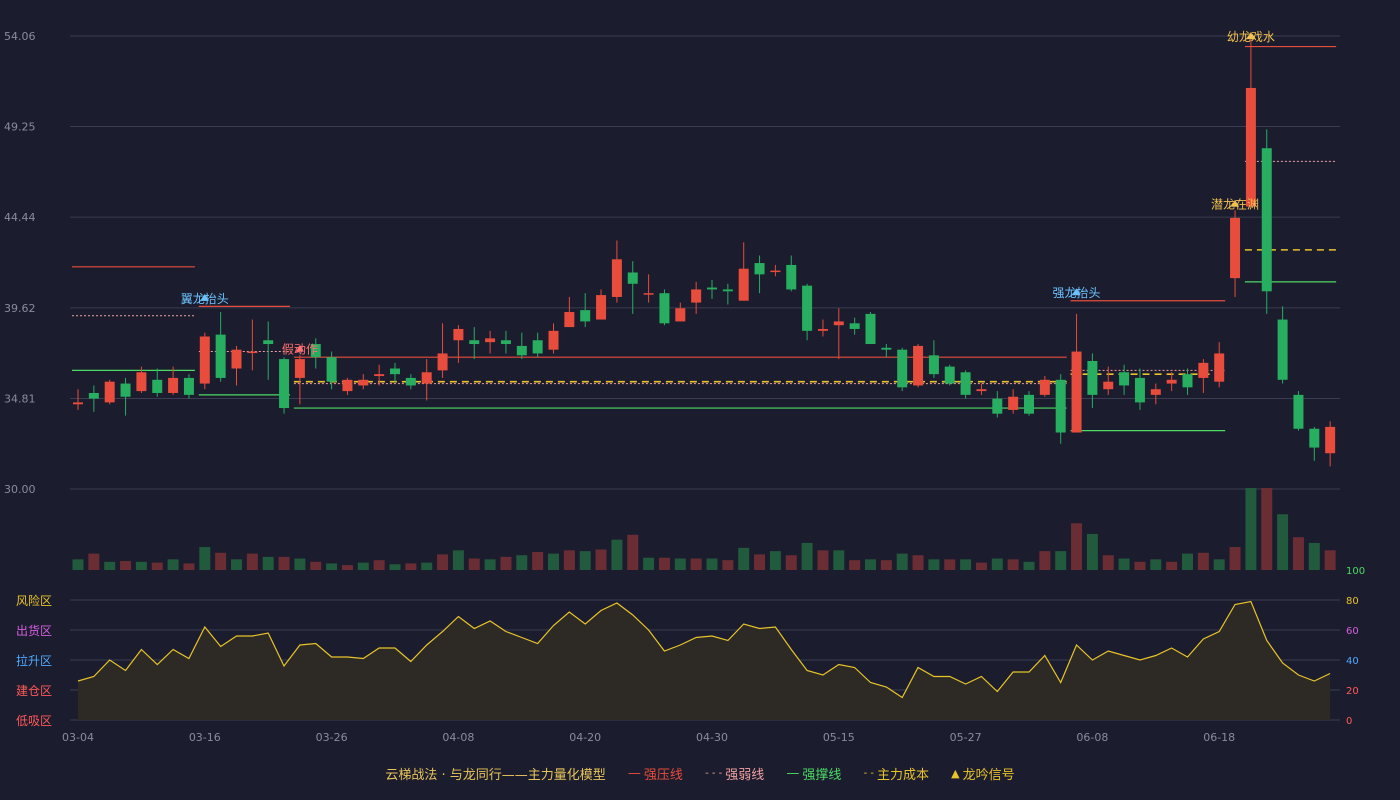 The height and width of the screenshot is (800, 1400). Describe the element at coordinates (813, 773) in the screenshot. I see `legend-item-support: — 强撑线` at that location.